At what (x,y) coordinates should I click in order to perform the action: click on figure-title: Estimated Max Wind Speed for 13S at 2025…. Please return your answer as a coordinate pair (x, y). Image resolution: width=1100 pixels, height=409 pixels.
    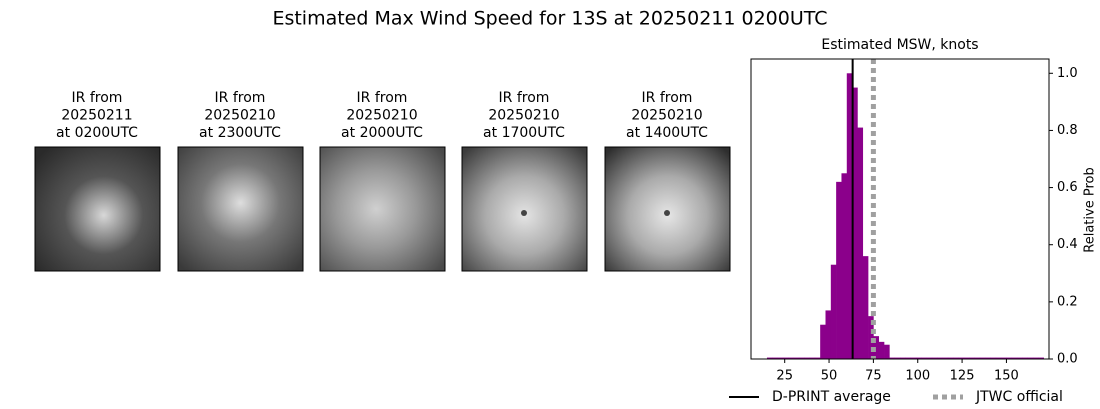
    Looking at the image, I should click on (549, 19).